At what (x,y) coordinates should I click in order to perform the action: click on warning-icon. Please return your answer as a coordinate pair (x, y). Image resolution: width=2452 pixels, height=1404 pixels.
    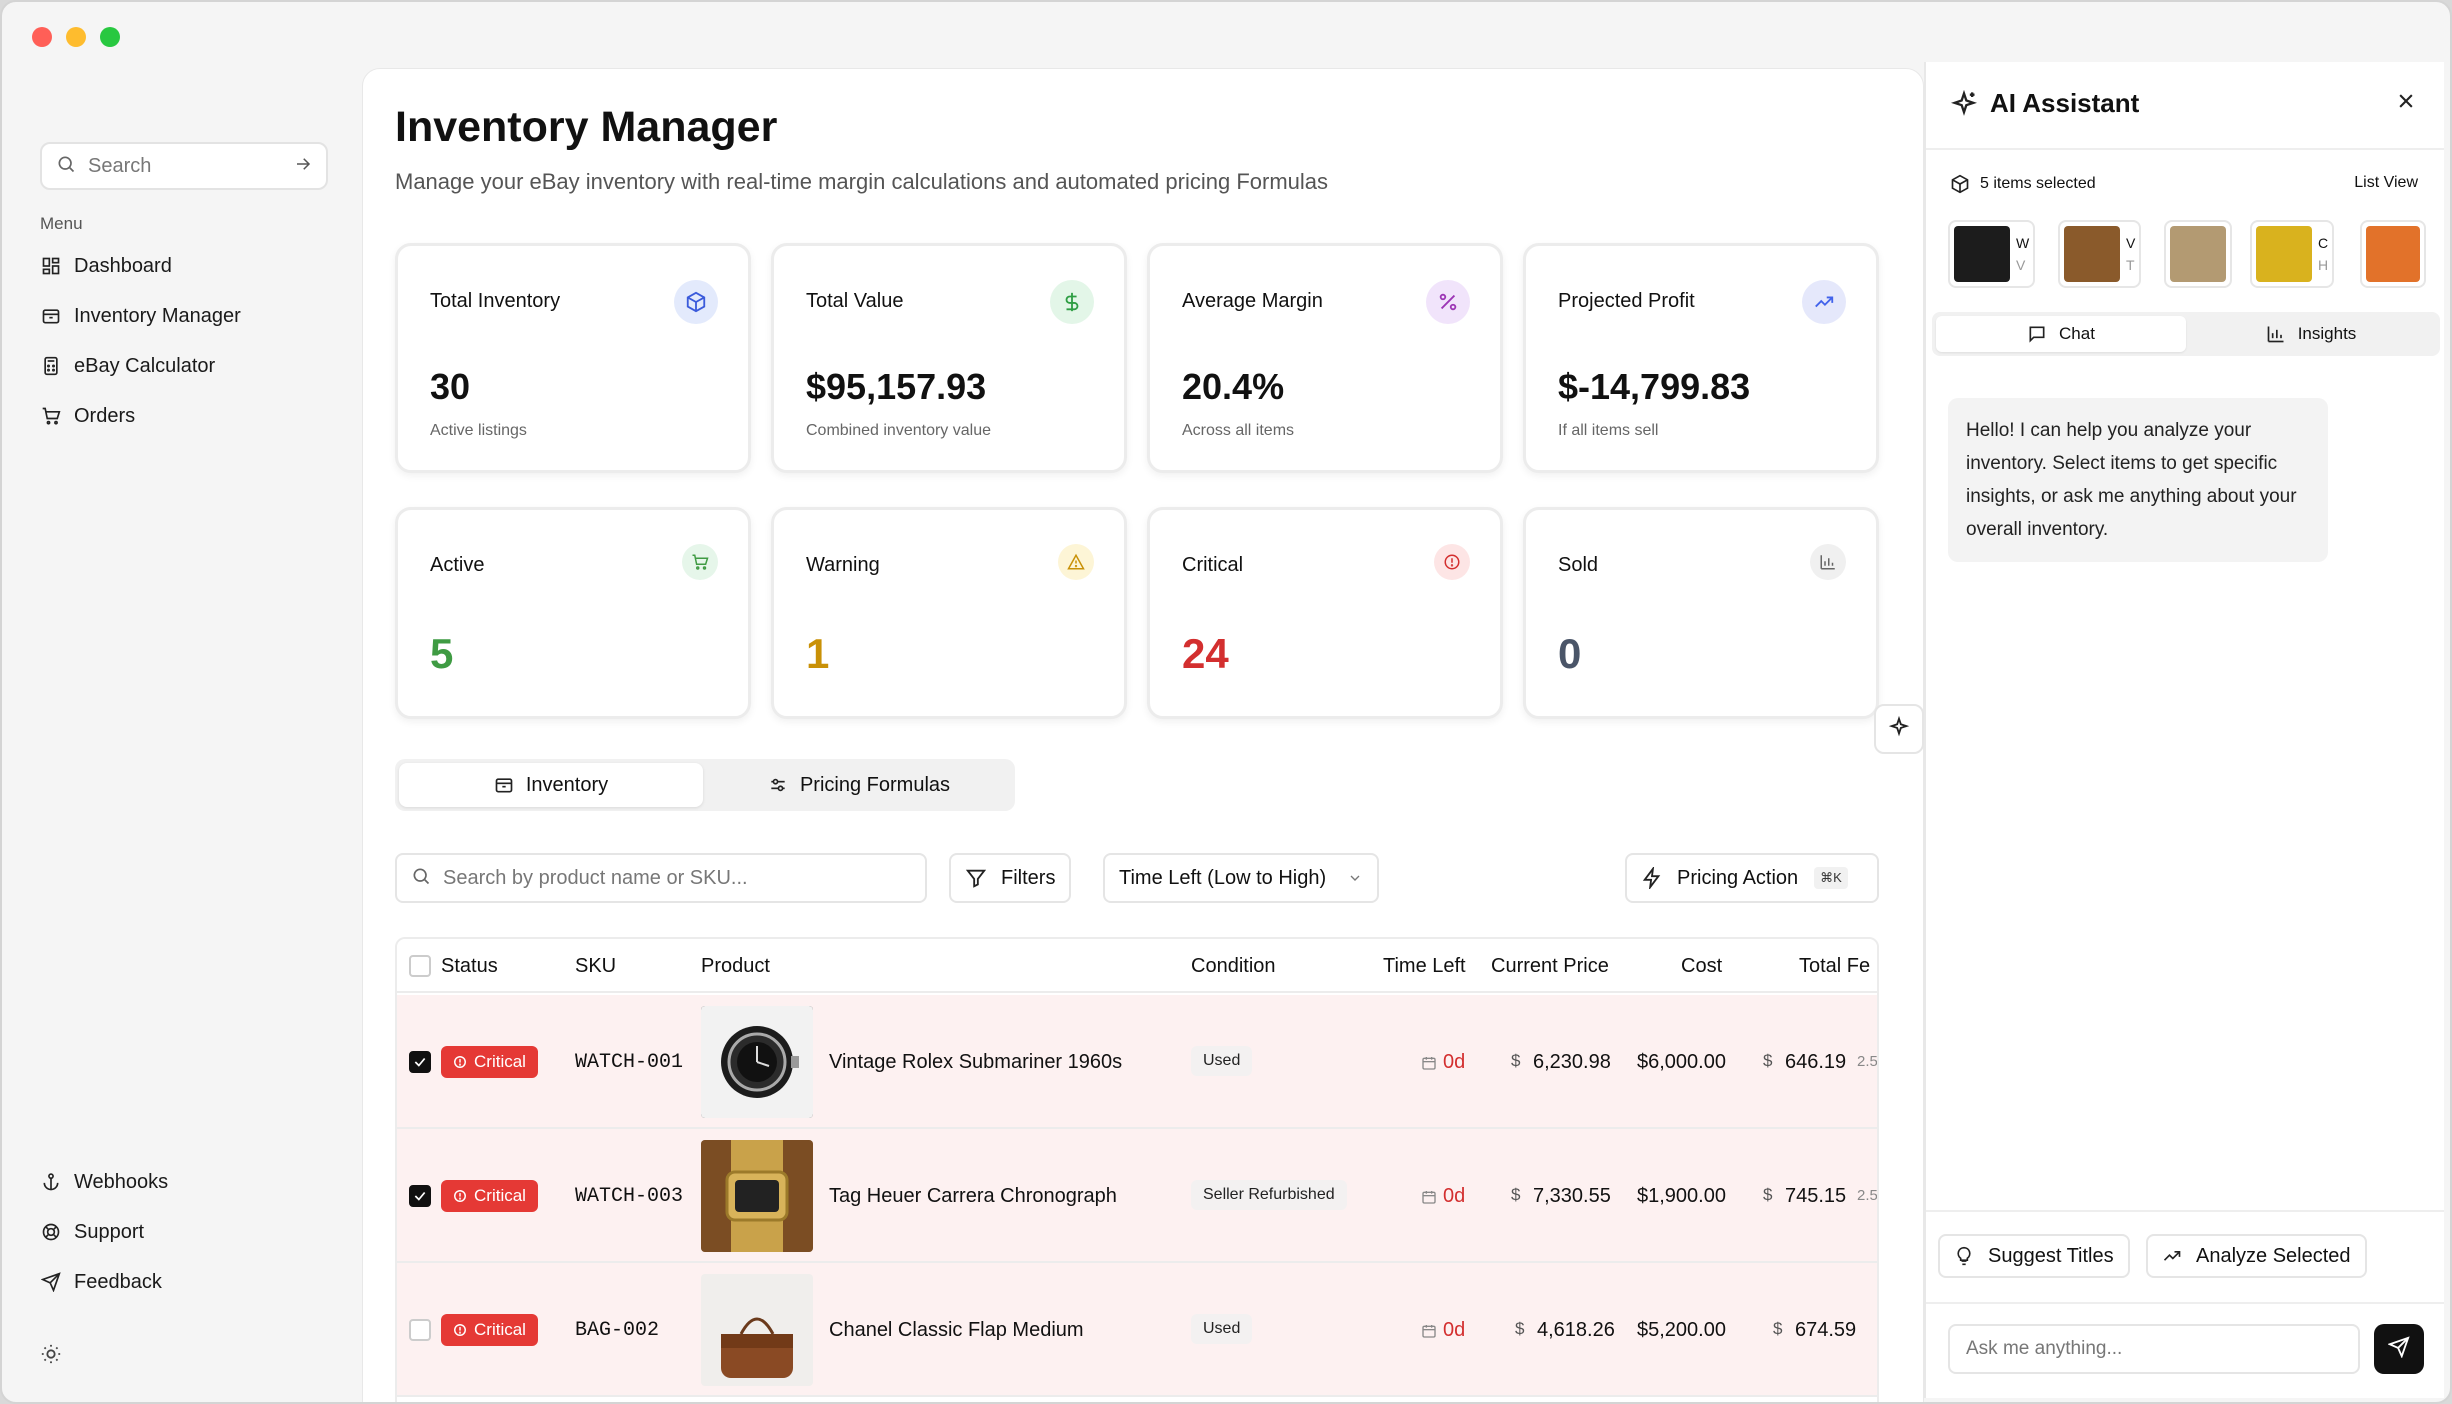
    Looking at the image, I should click on (1076, 562).